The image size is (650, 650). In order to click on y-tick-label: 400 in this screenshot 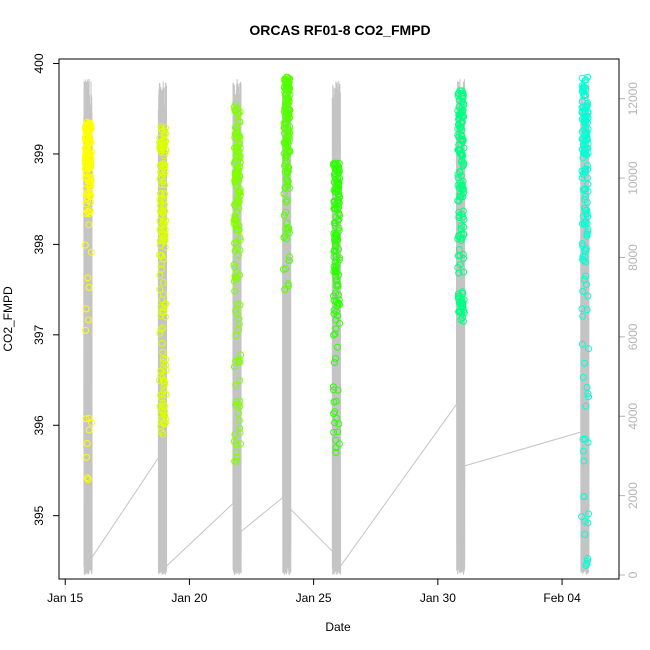, I will do `click(39, 63)`.